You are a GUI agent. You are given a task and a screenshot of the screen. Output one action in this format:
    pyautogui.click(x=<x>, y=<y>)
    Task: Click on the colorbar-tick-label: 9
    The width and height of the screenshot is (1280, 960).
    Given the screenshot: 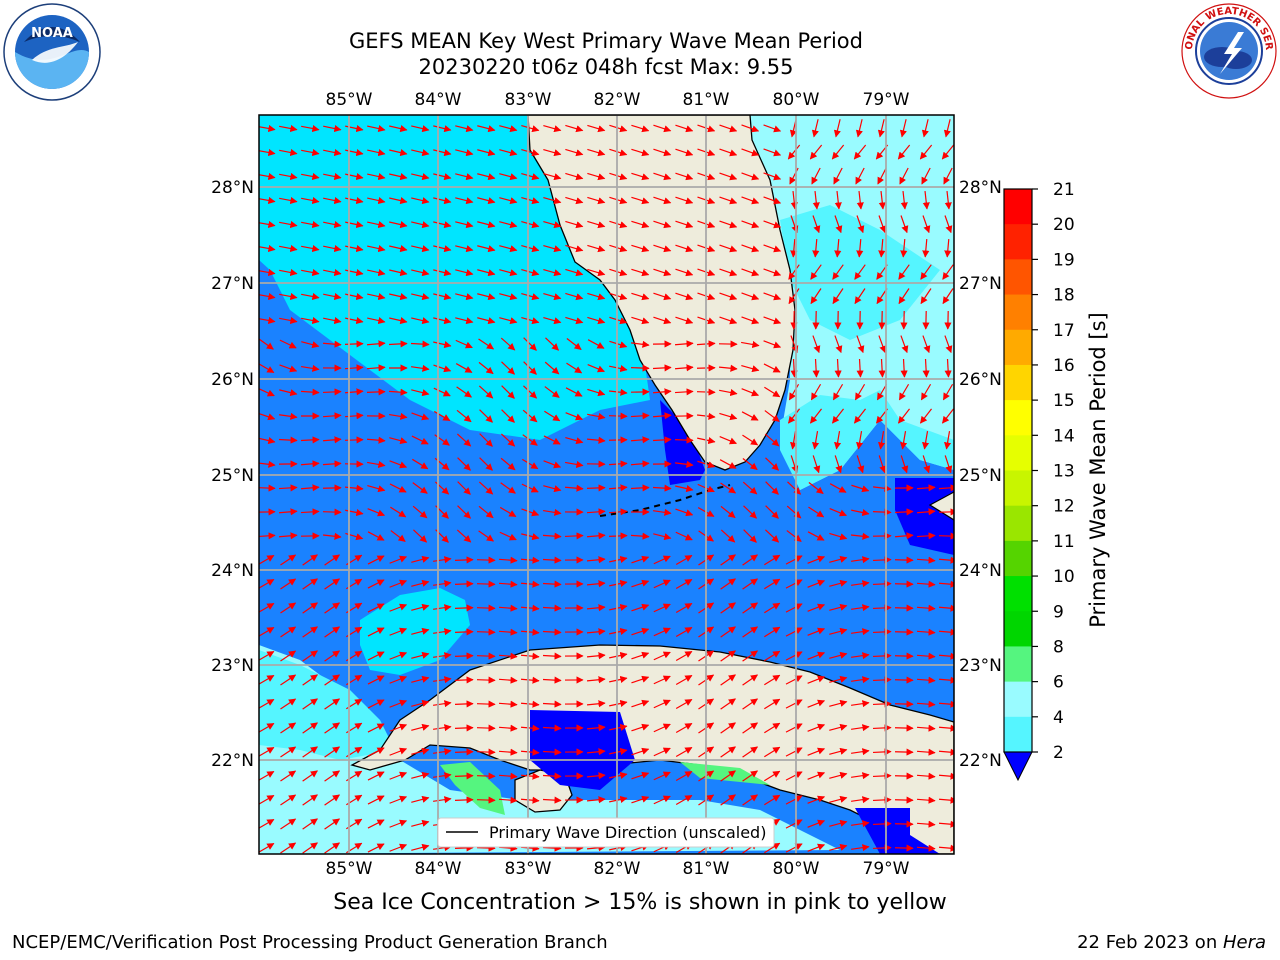 What is the action you would take?
    pyautogui.click(x=1058, y=612)
    